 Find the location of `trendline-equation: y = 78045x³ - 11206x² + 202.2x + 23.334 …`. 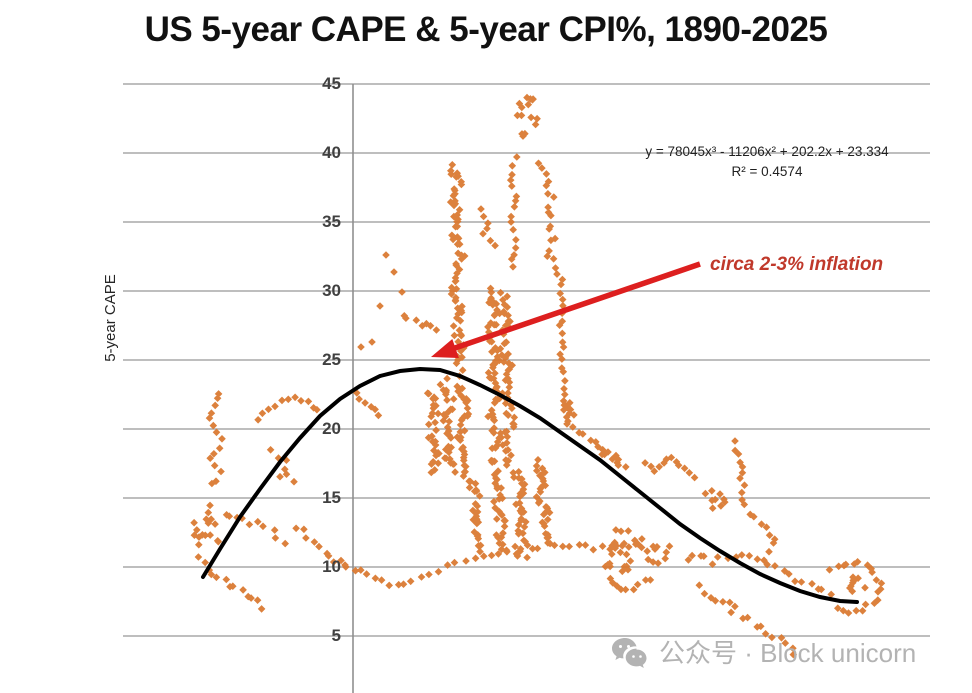

trendline-equation: y = 78045x³ - 11206x² + 202.2x + 23.334 … is located at coordinates (767, 162).